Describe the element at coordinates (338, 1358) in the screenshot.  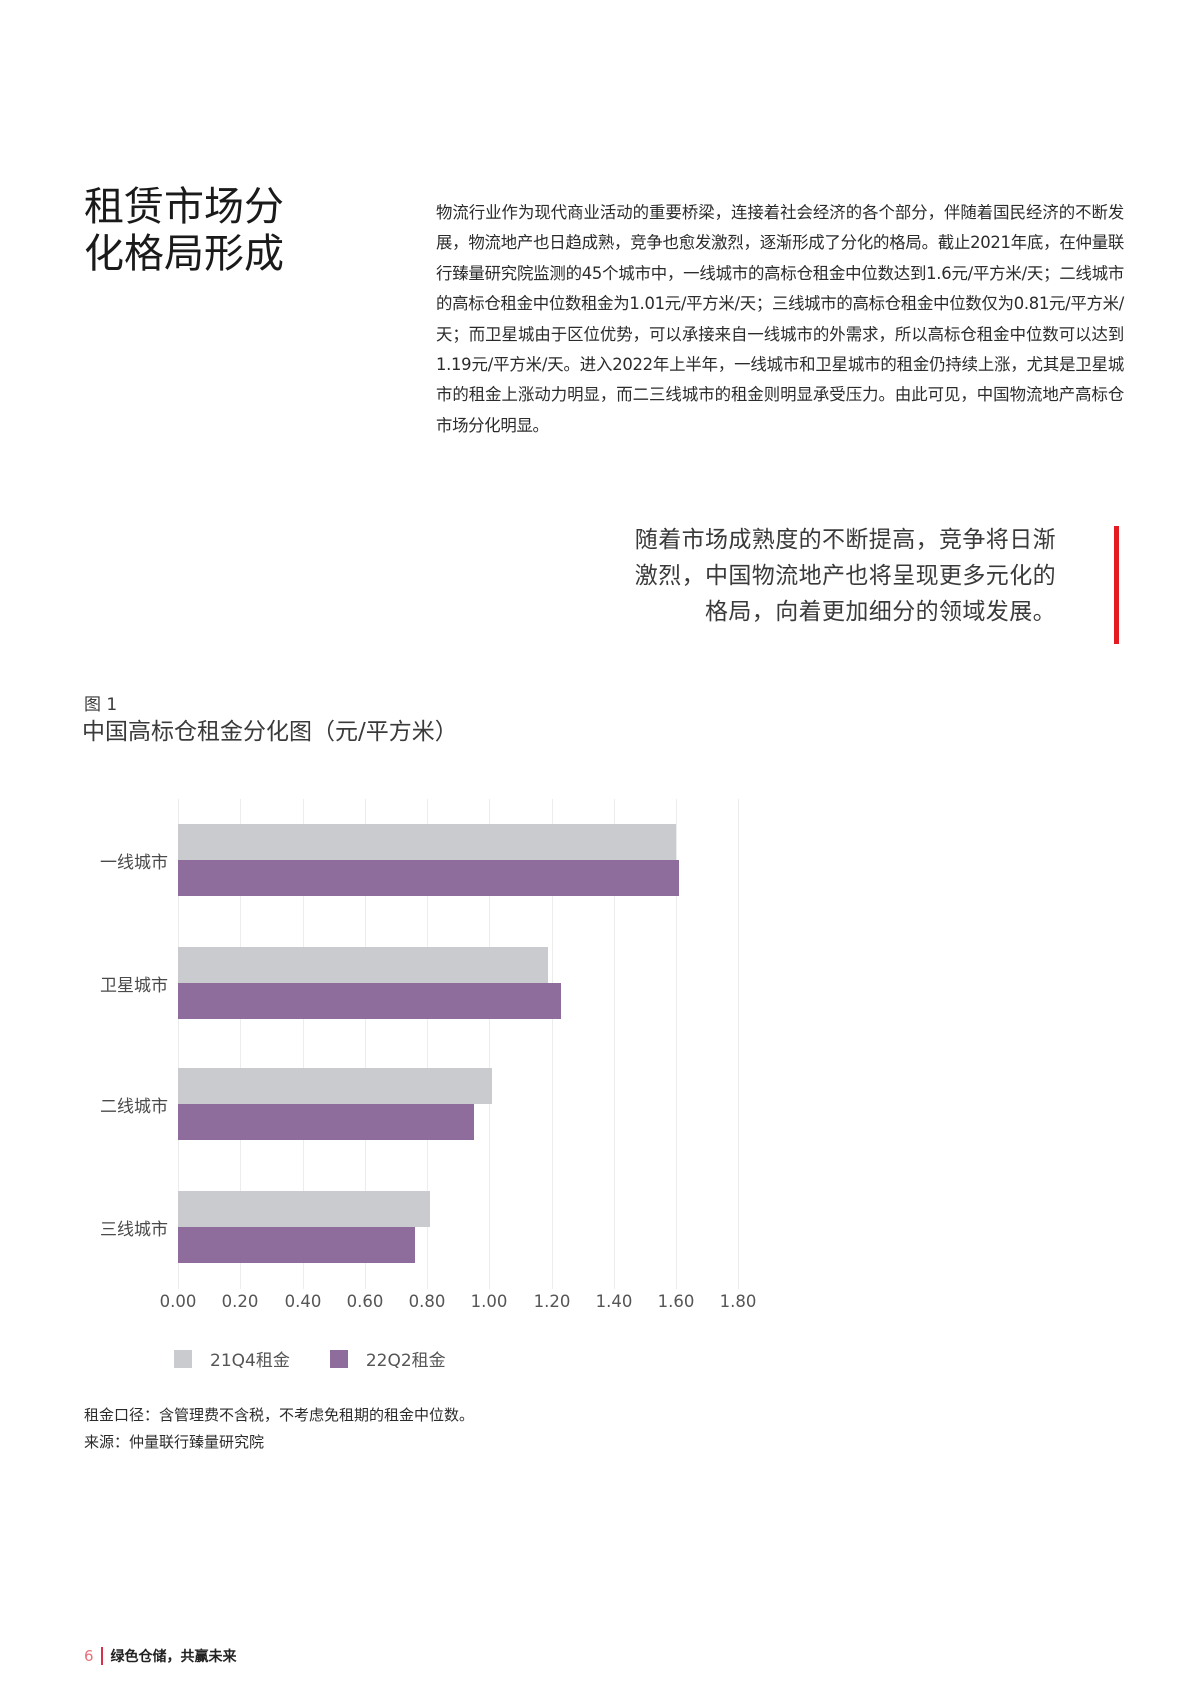
I see `legend-swatch-purple-icon` at that location.